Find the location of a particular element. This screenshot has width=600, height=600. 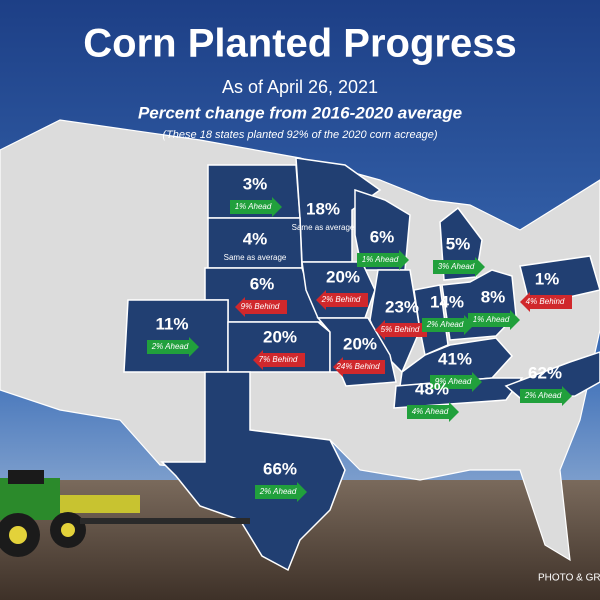

state-percent: 5% is located at coordinates (458, 243).